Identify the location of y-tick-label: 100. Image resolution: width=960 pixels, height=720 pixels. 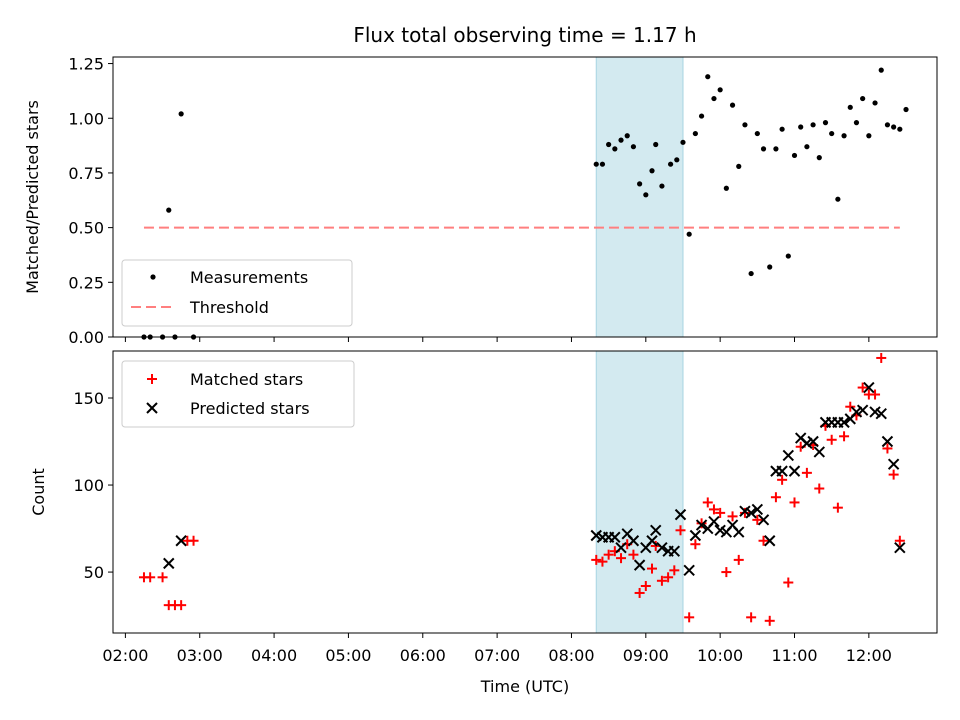
(88, 485).